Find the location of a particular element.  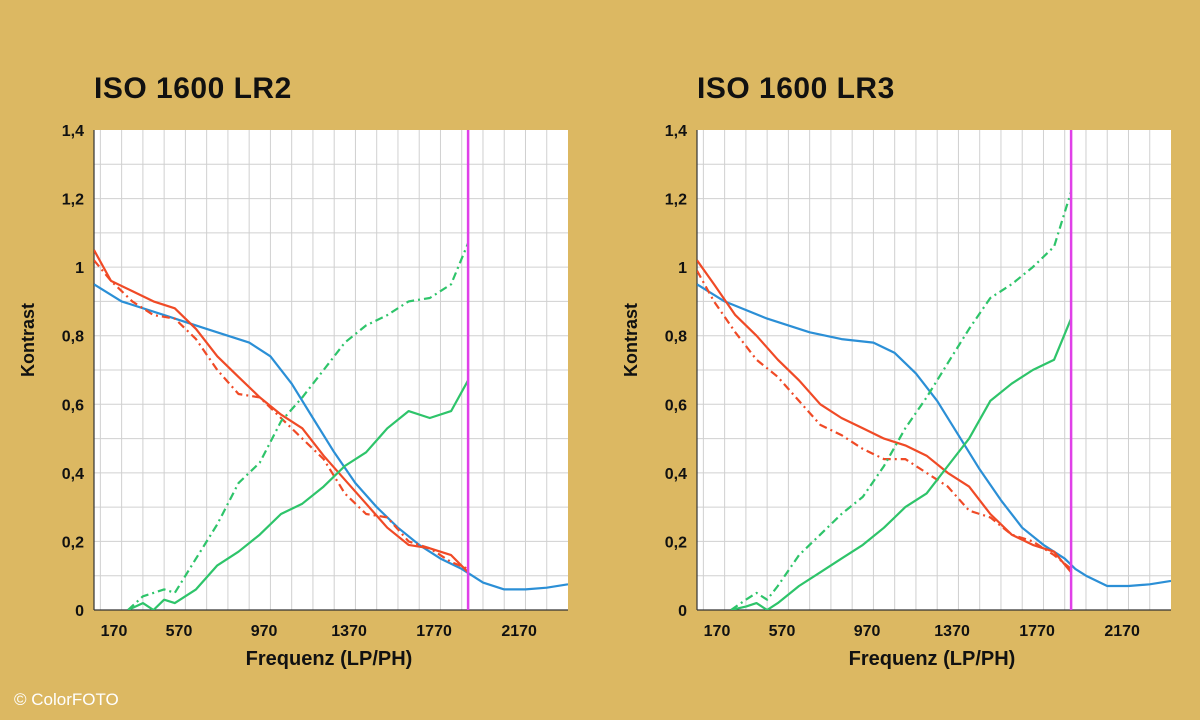

series-green-dashdot is located at coordinates (298, 426).